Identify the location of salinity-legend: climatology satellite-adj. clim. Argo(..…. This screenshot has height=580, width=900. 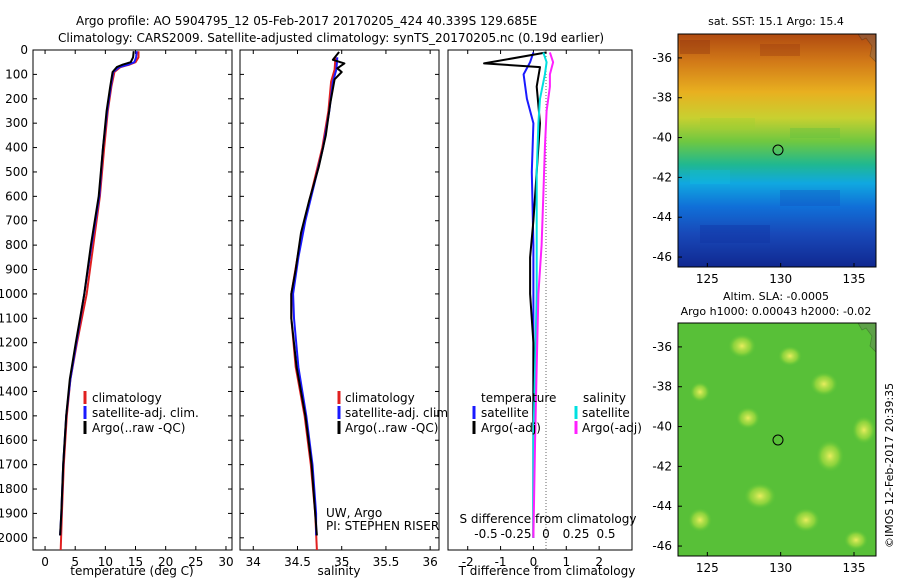
(394, 413).